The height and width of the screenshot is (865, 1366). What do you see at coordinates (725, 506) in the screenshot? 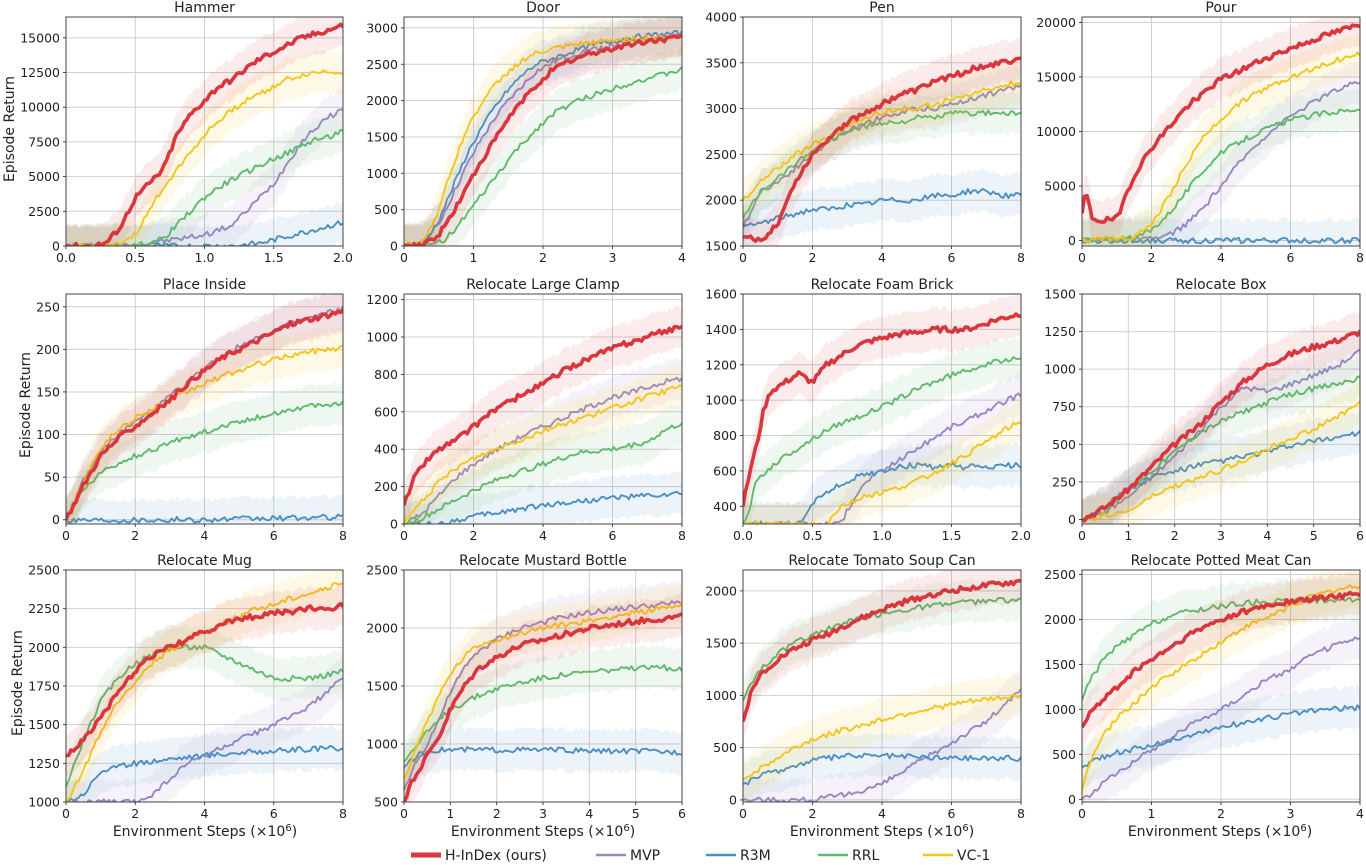
I see `y-tick-label: 400` at bounding box center [725, 506].